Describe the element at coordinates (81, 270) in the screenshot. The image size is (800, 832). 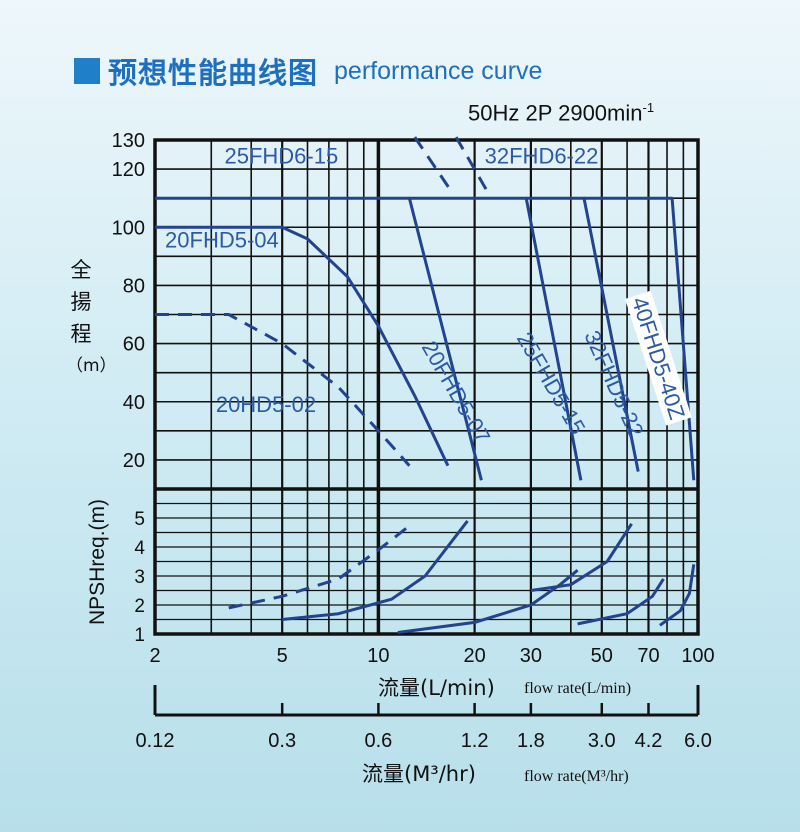
I see `head-label-char: 全` at that location.